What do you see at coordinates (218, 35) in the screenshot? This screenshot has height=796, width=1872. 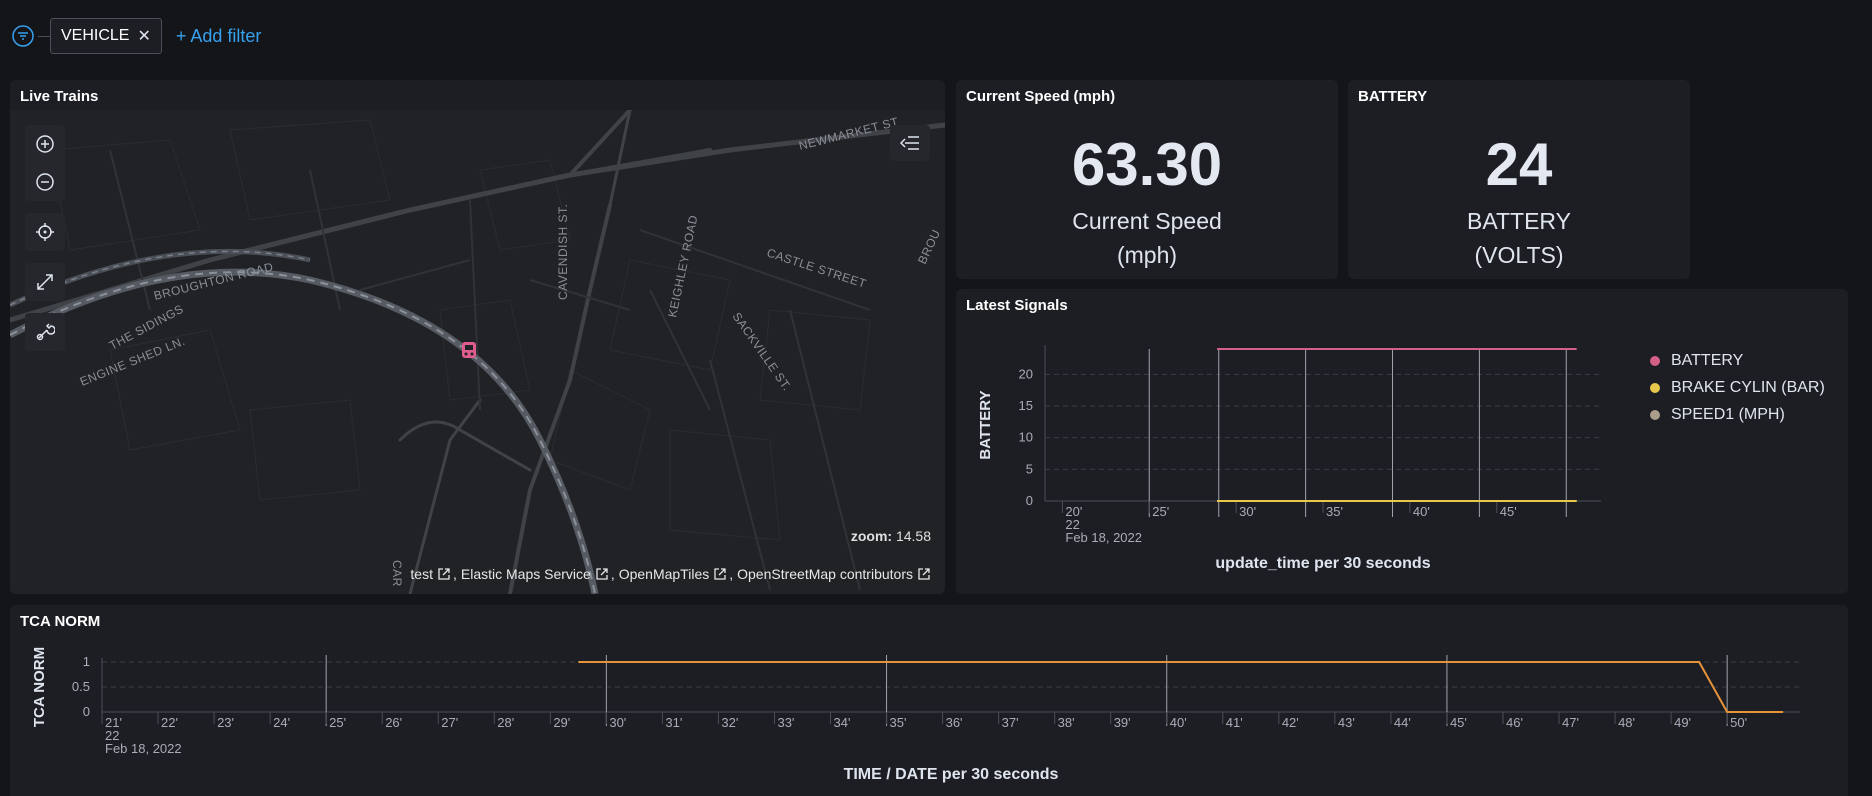 I see `add-filter-button: + Add filter` at bounding box center [218, 35].